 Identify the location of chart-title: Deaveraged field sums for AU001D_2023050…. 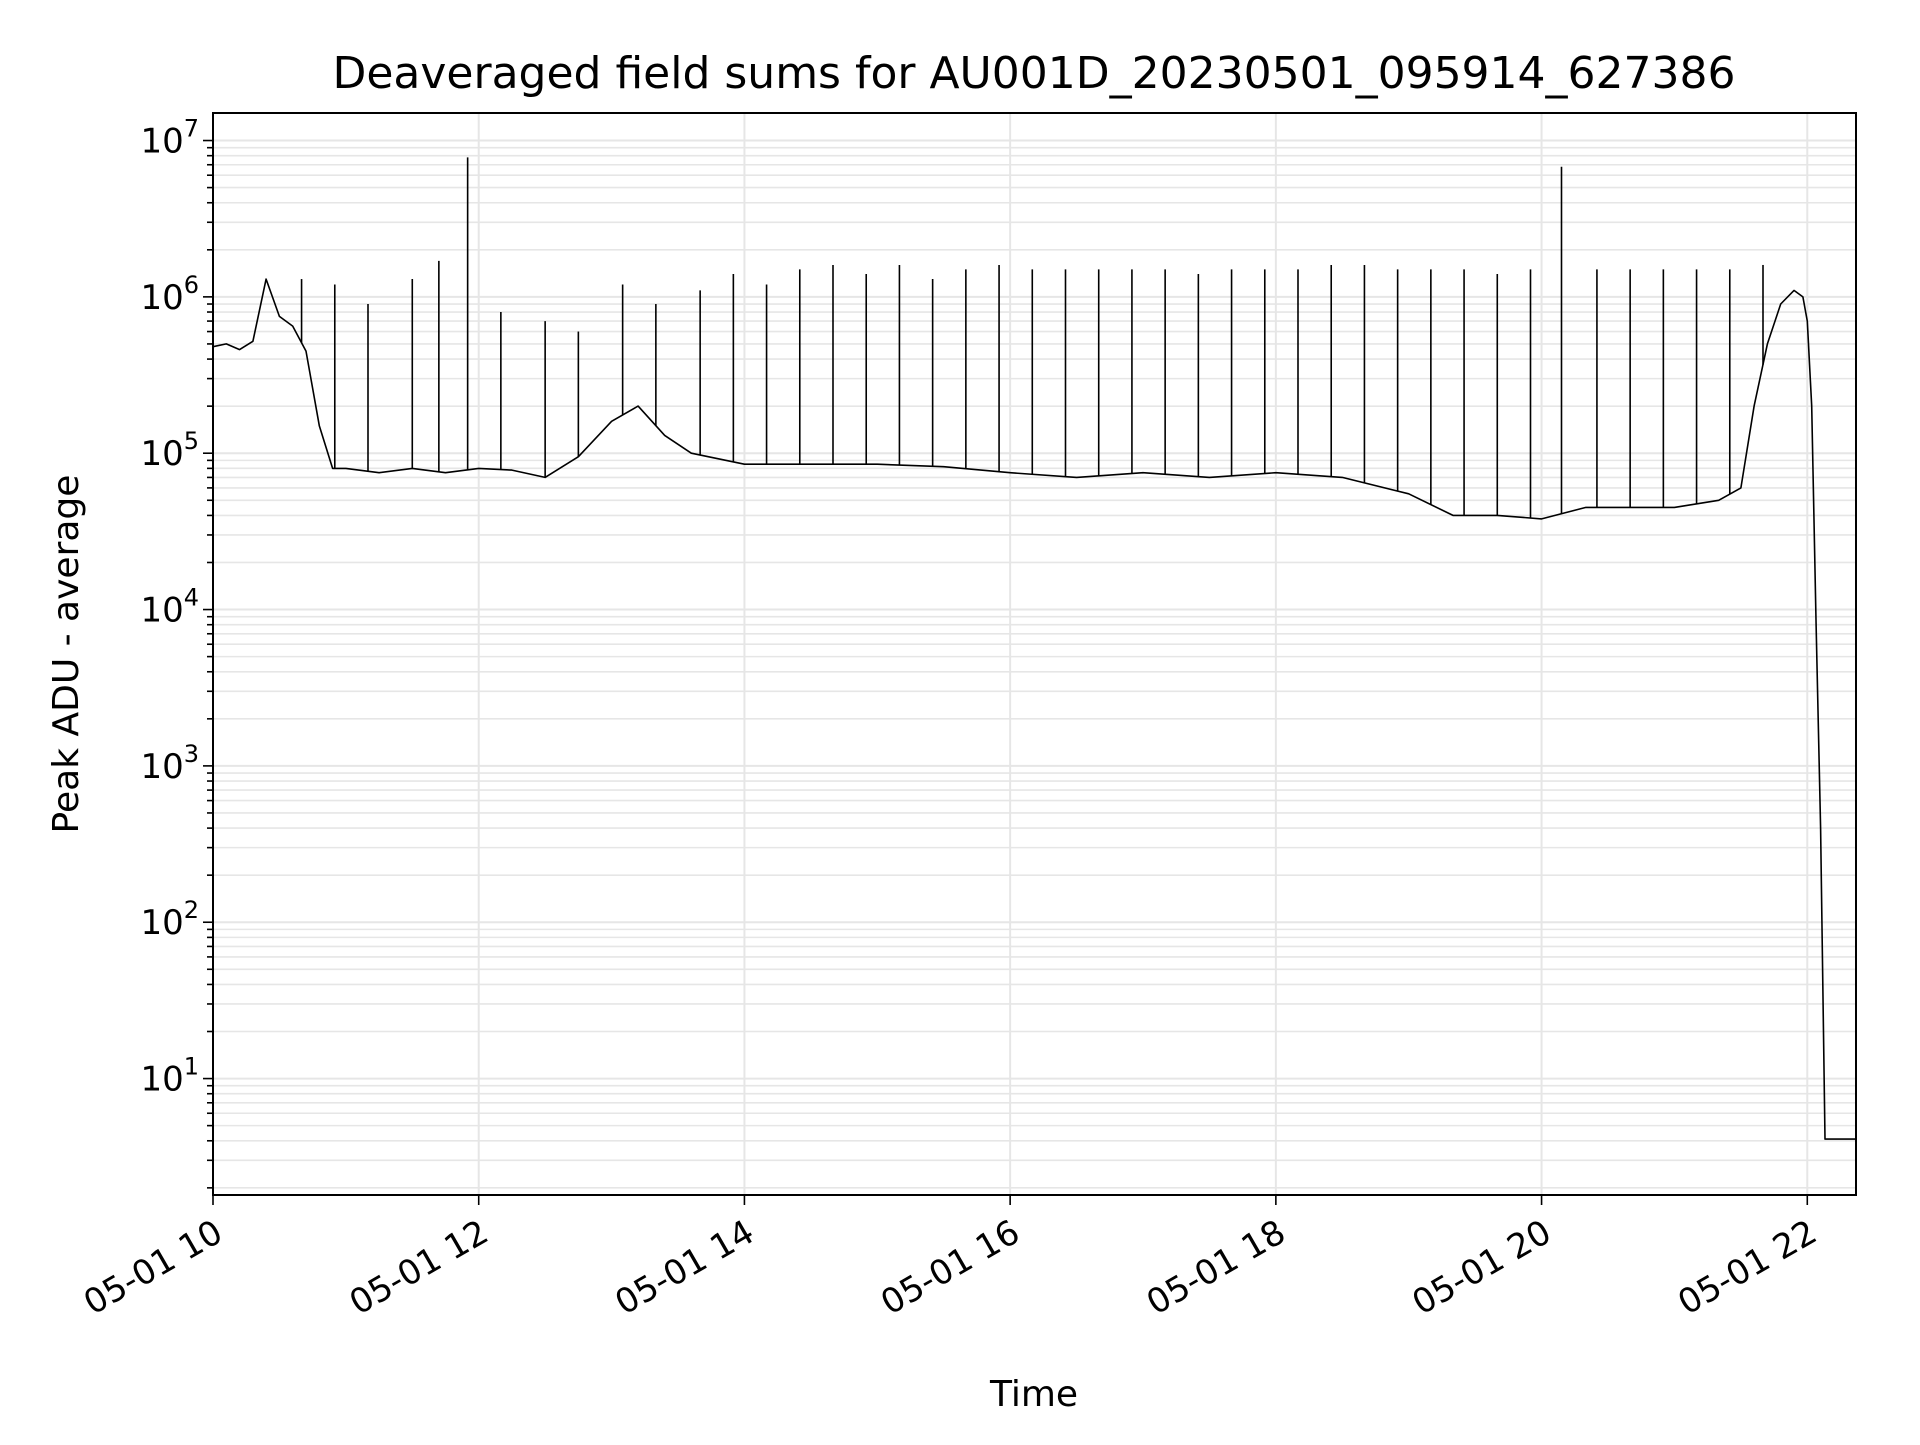
(1033, 73).